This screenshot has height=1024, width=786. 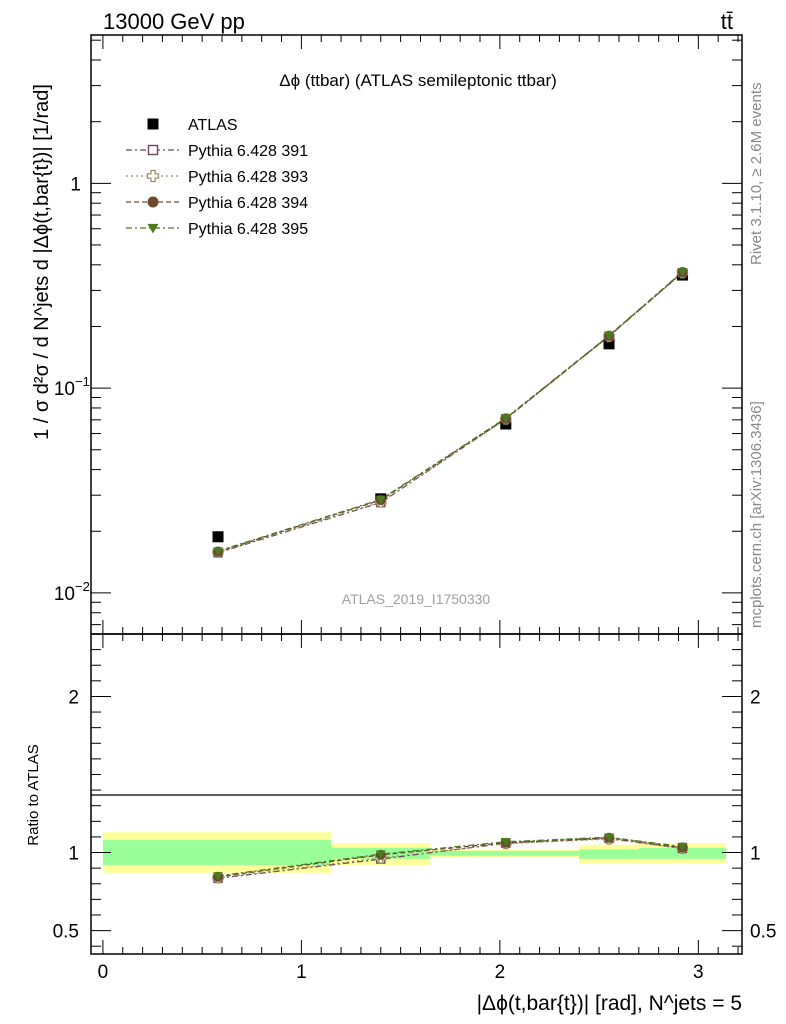 I want to click on main-y-tick-exponent: −1, so click(x=82, y=381).